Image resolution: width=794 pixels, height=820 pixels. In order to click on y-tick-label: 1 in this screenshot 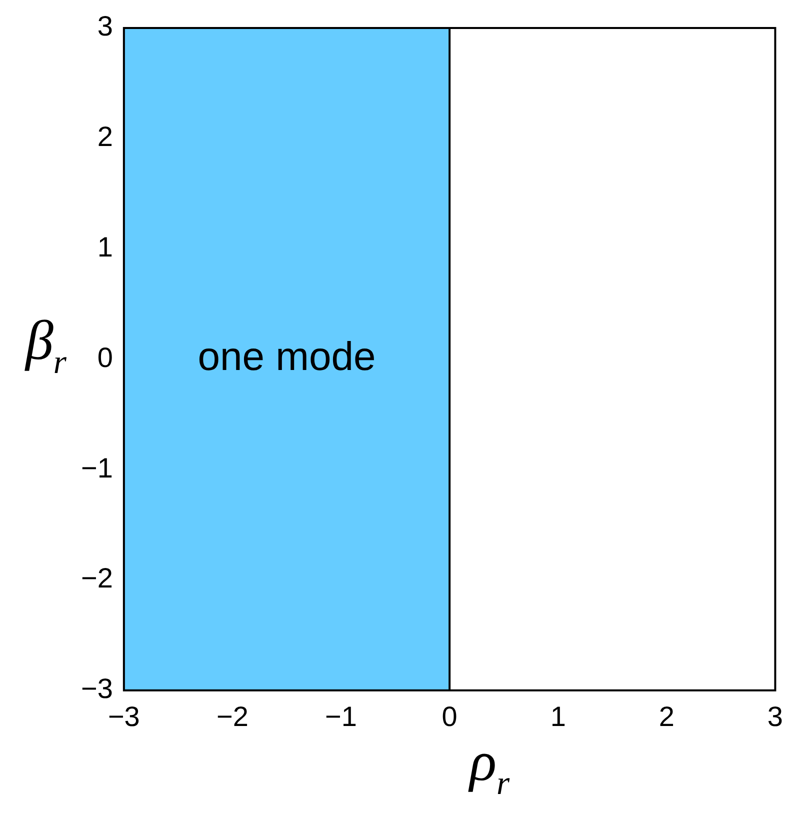, I will do `click(105, 247)`.